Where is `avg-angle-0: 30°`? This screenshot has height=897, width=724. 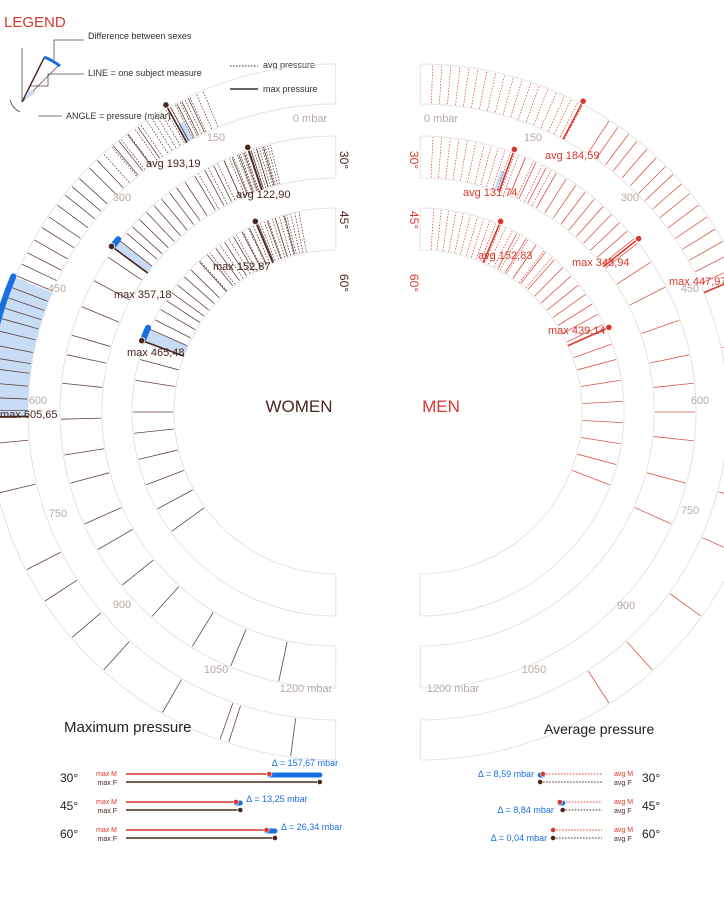
avg-angle-0: 30° is located at coordinates (651, 778).